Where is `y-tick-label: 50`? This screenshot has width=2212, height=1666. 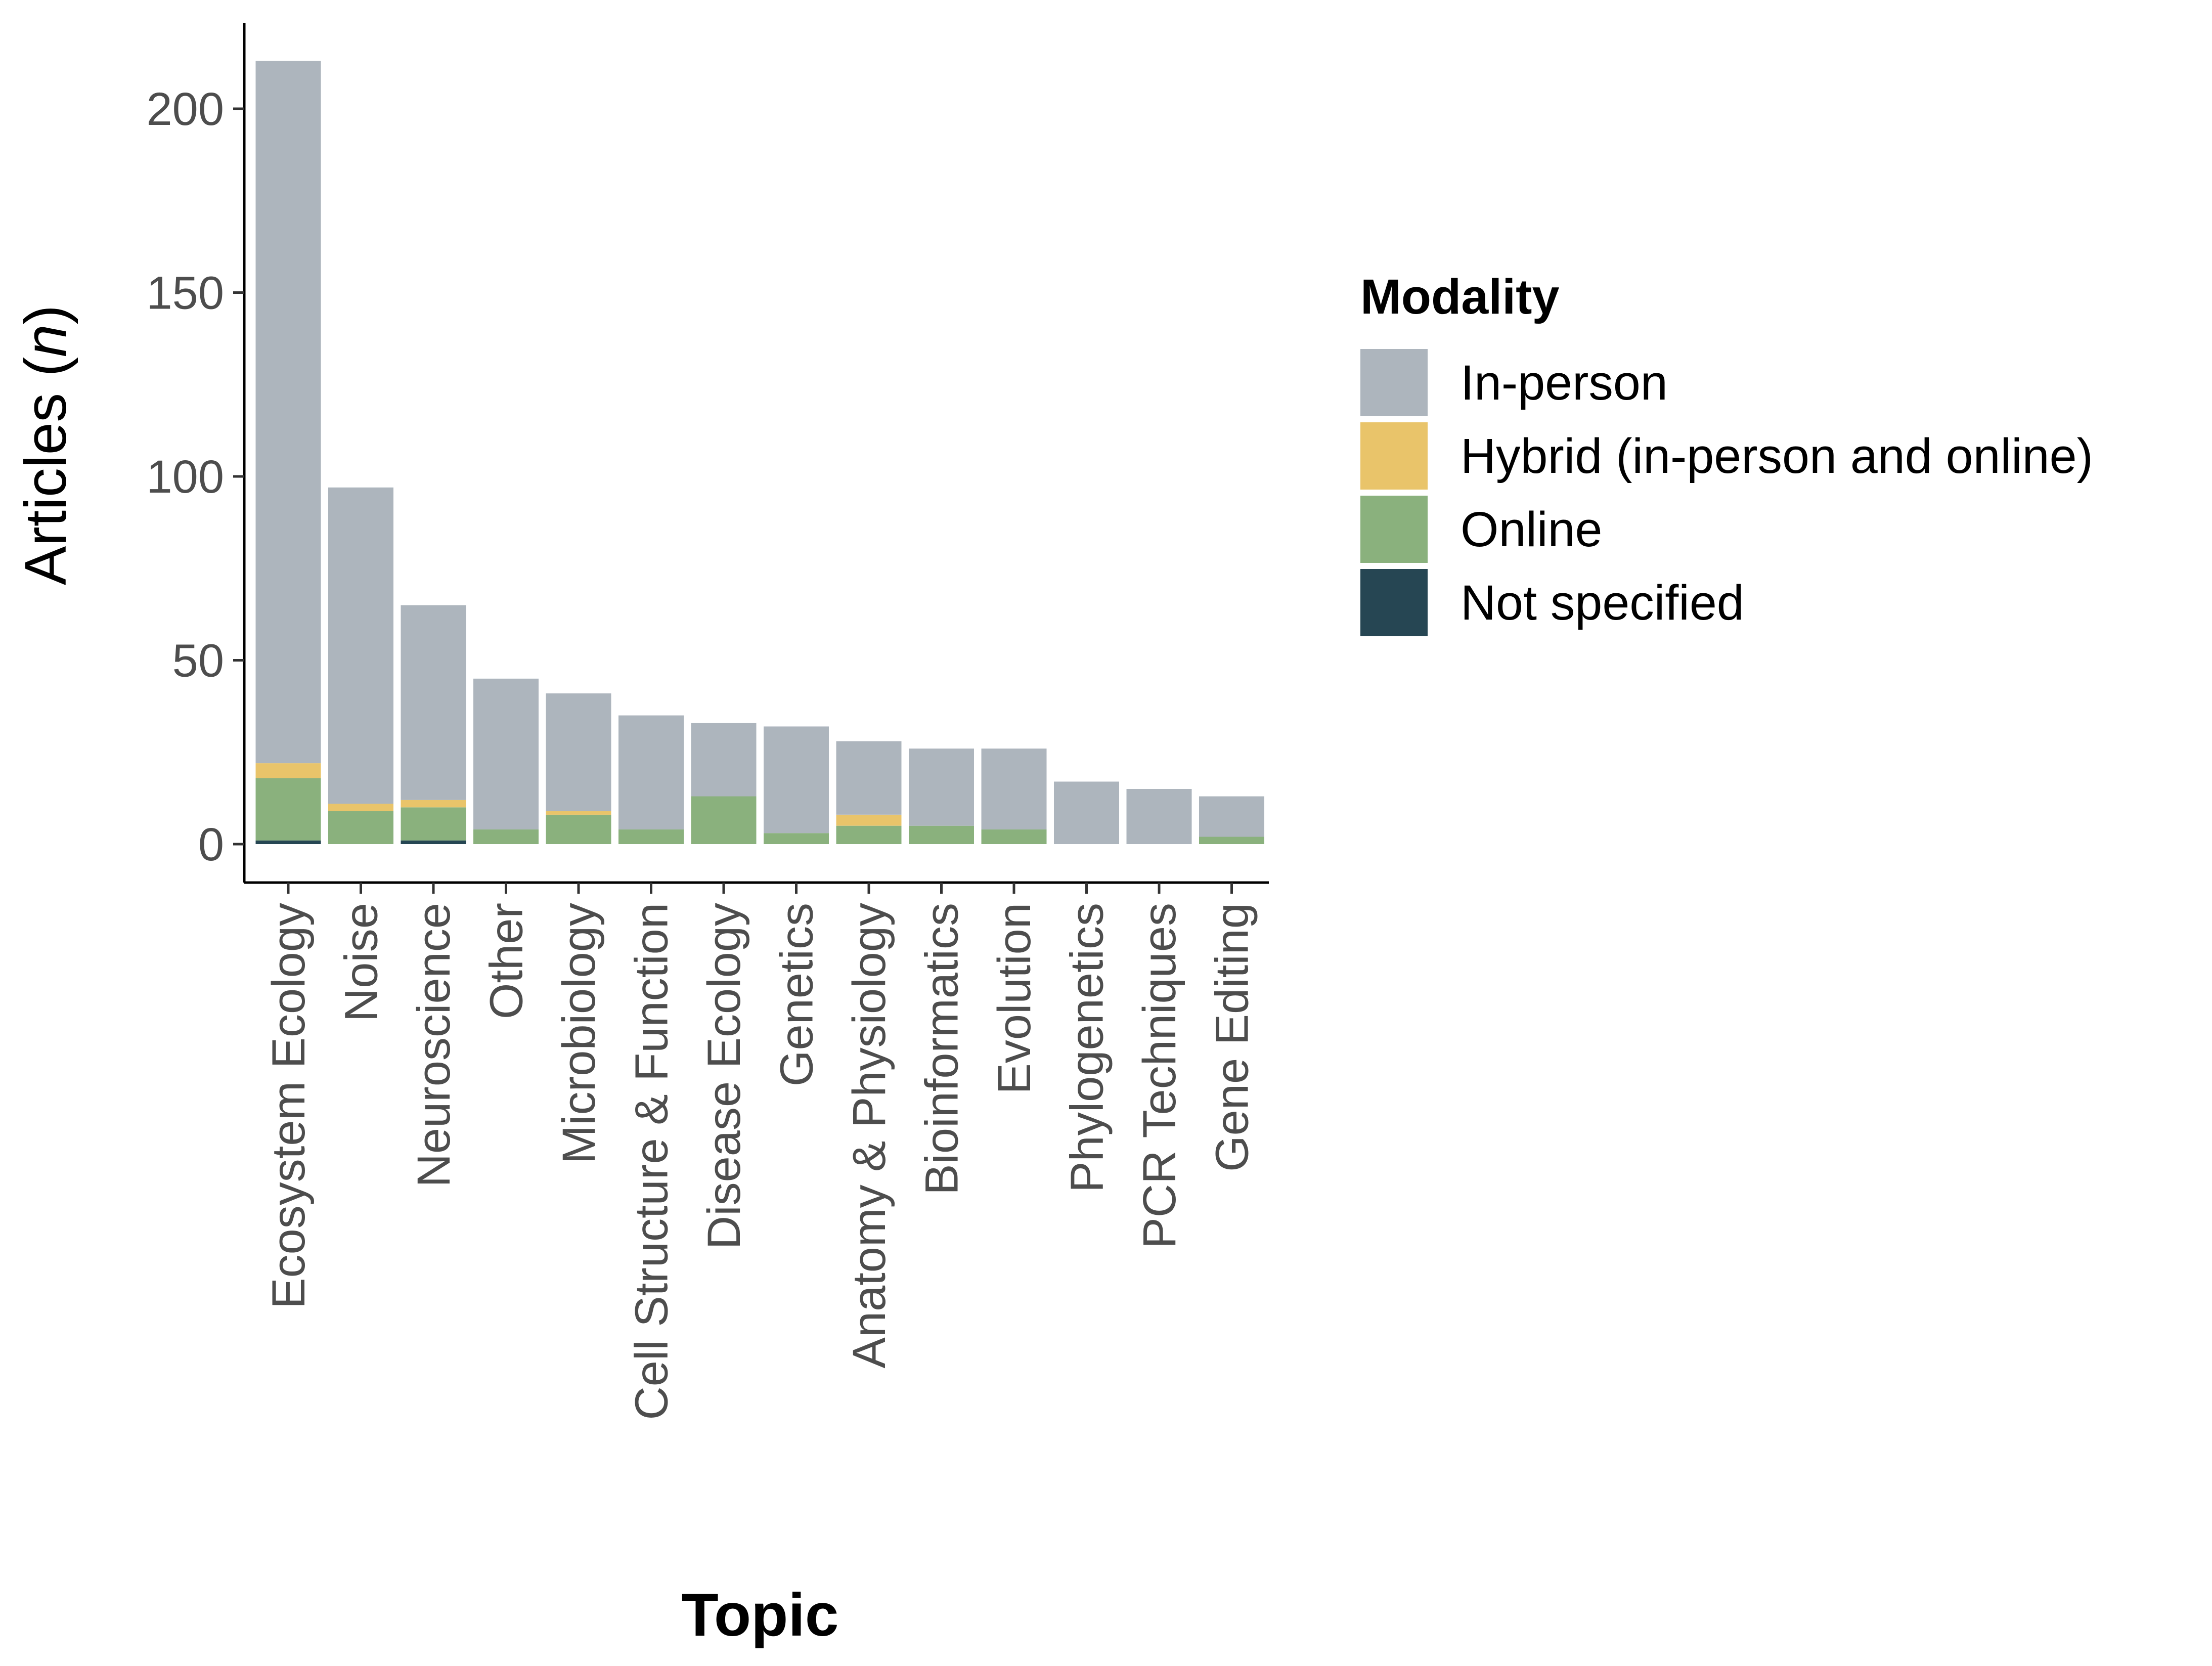
y-tick-label: 50 is located at coordinates (198, 661).